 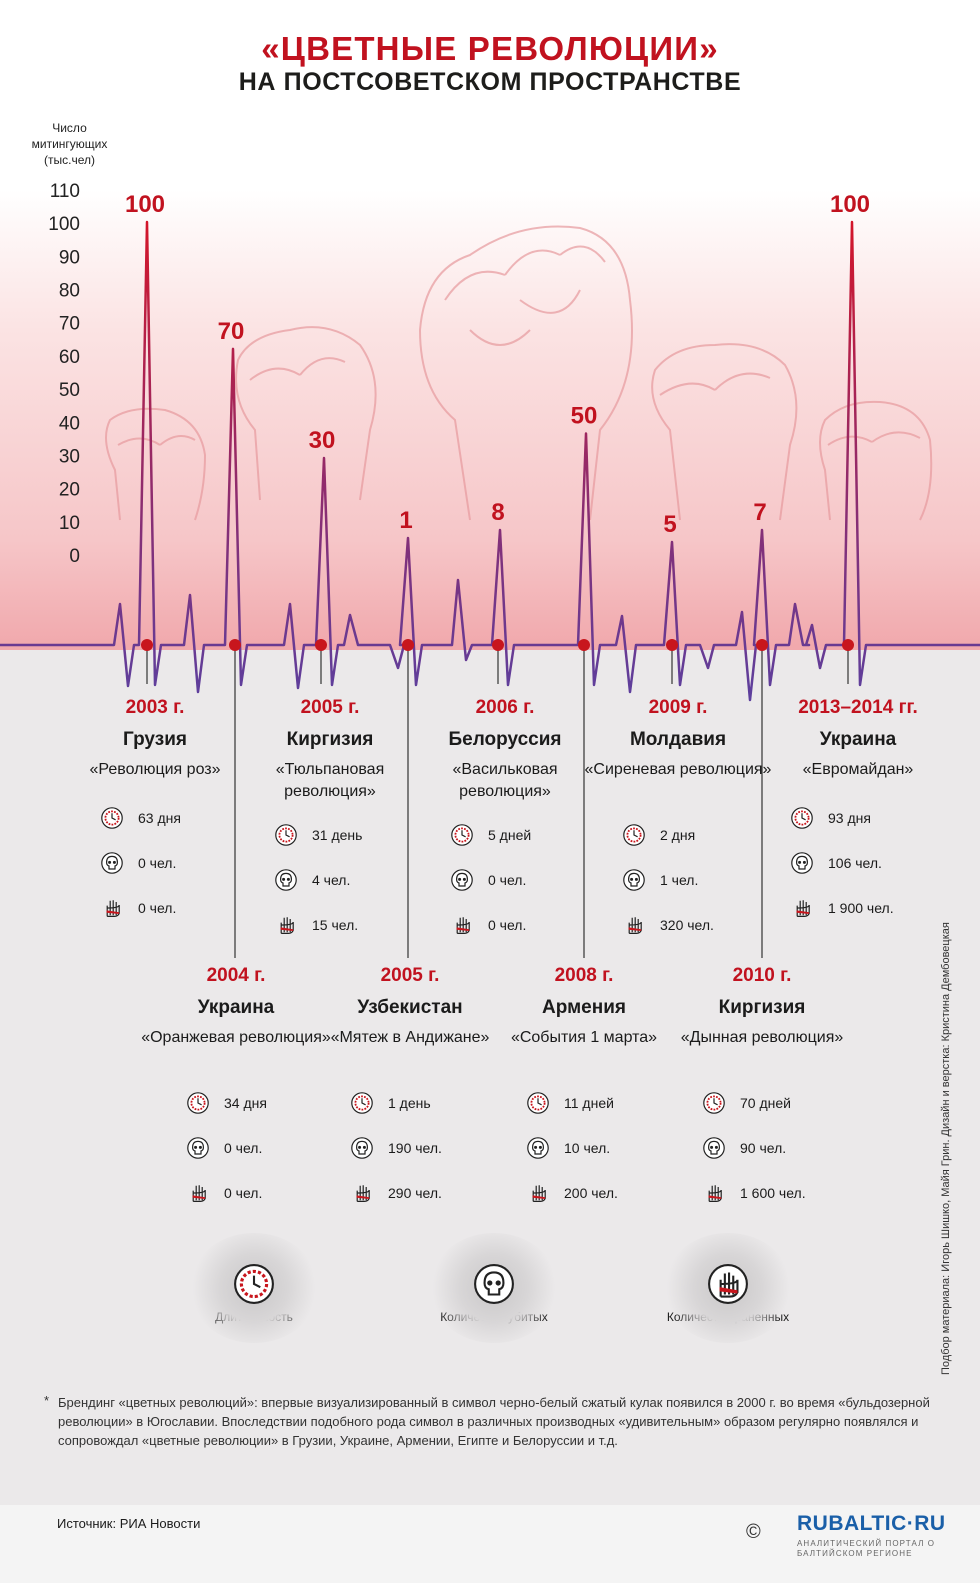 What do you see at coordinates (591, 1192) in the screenshot?
I see `stat-wounded-value: 200 чел.` at bounding box center [591, 1192].